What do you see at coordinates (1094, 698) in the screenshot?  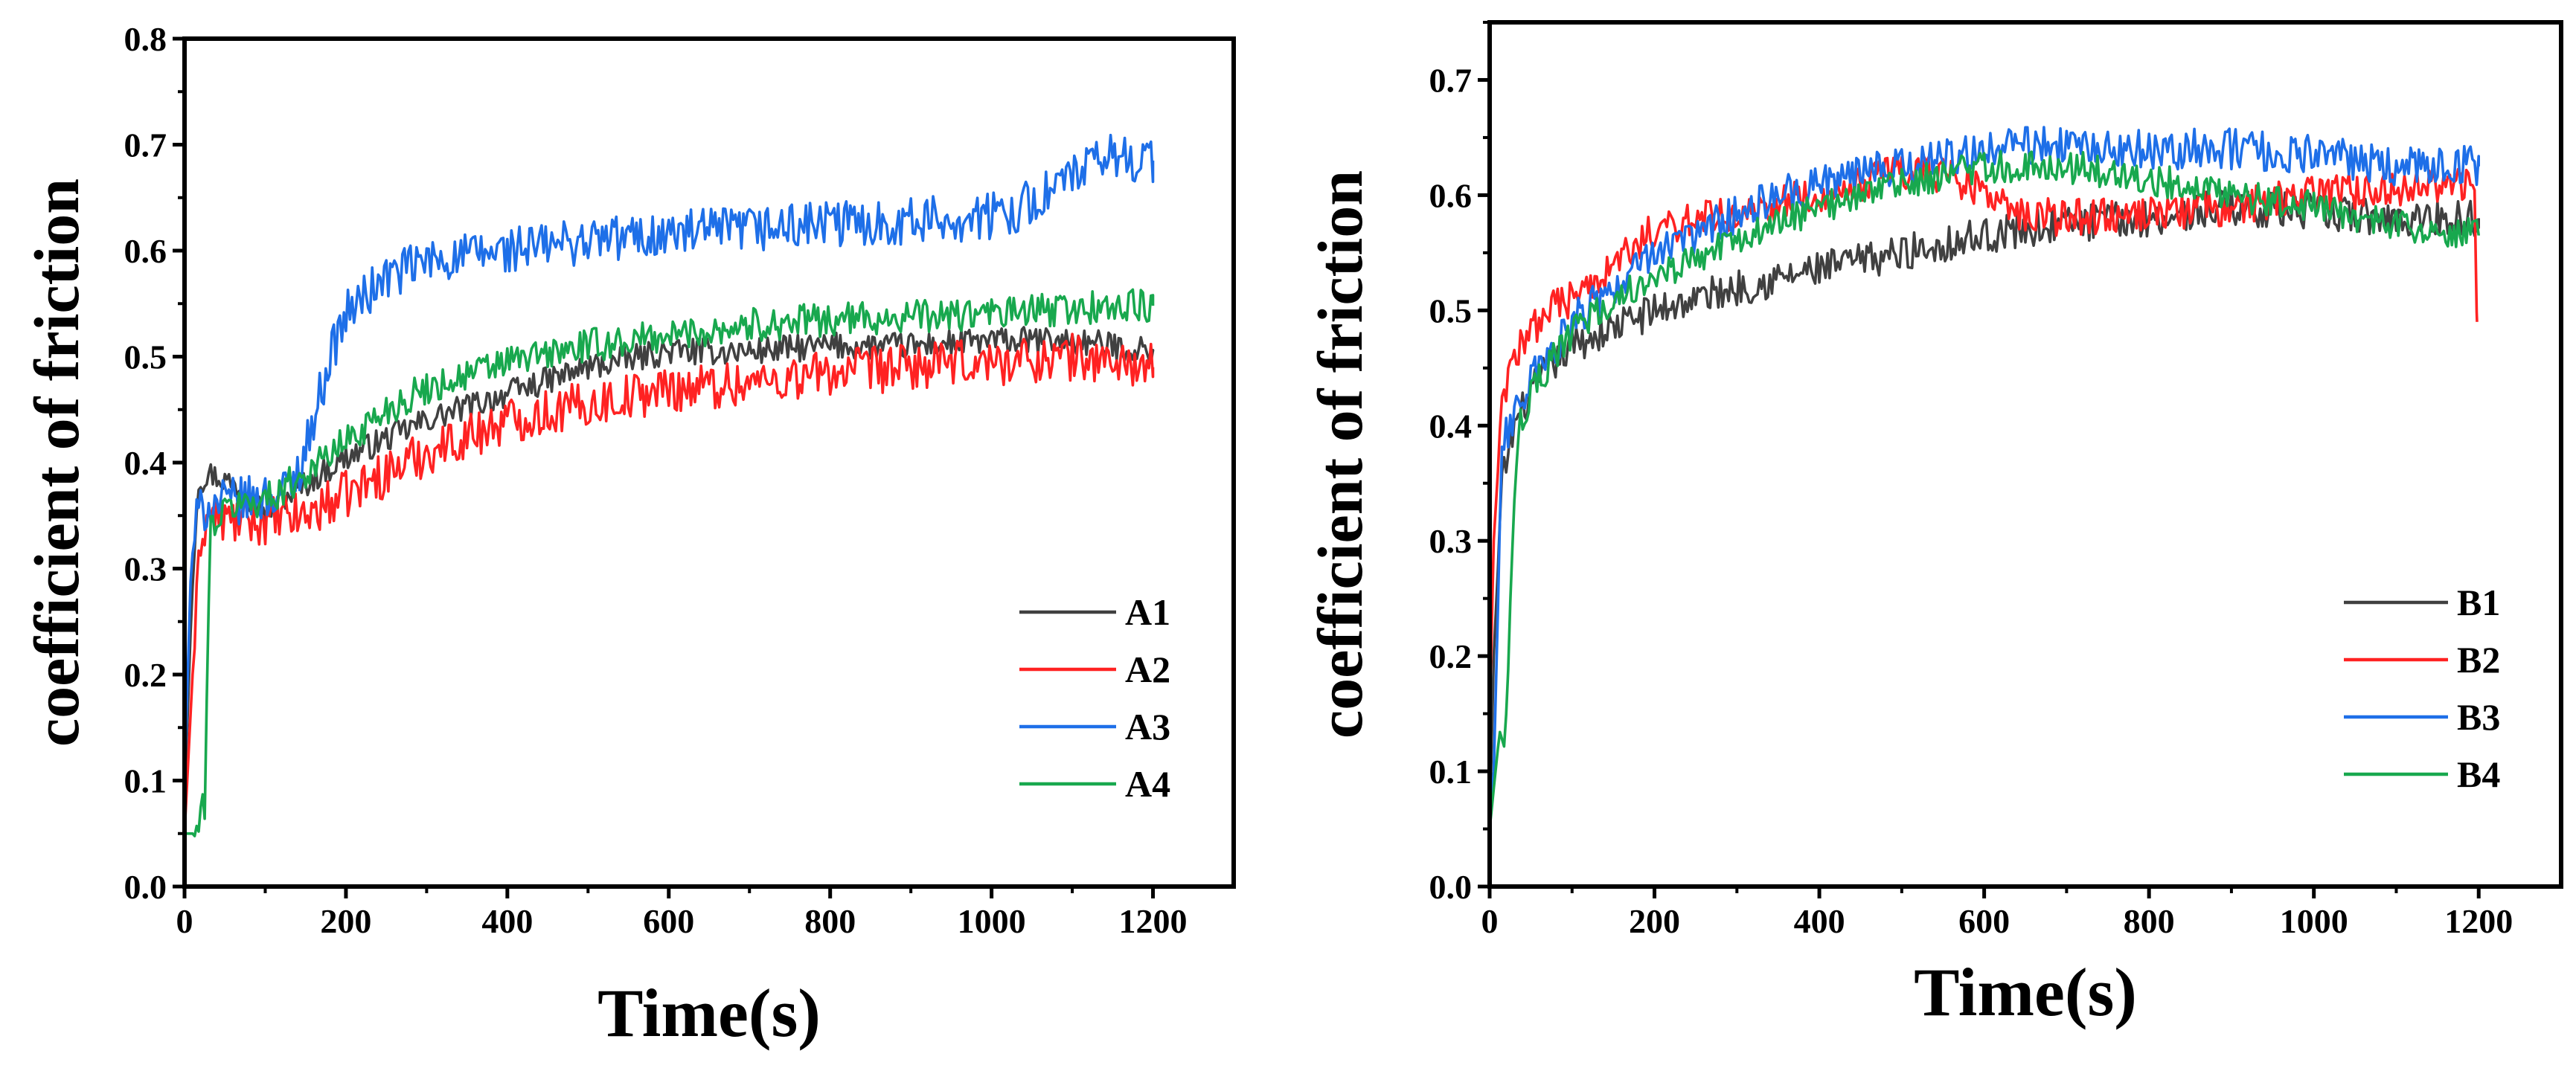 I see `legend: A1 A2 A3 A4` at bounding box center [1094, 698].